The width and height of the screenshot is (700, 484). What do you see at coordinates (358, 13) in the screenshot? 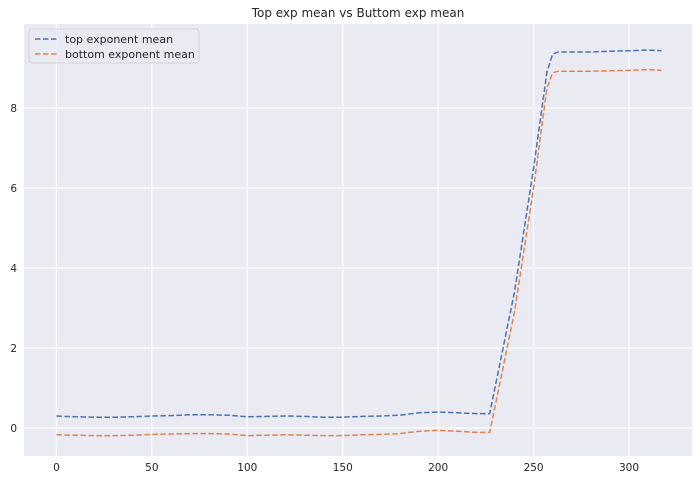
I see `chart-title: Top exp mean vs Buttom exp mean` at bounding box center [358, 13].